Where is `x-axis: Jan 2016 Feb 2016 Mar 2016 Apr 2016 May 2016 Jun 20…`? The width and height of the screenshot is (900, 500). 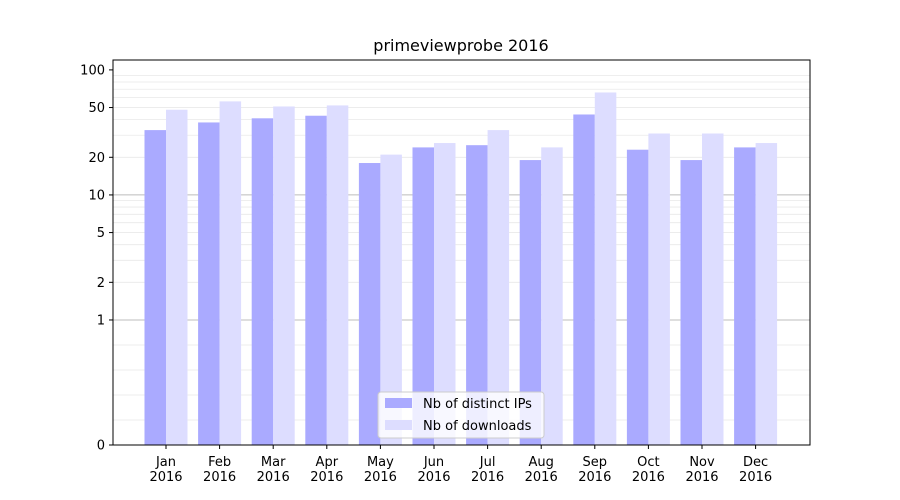 x-axis: Jan 2016 Feb 2016 Mar 2016 Apr 2016 May 2016 Jun 20… is located at coordinates (460, 465).